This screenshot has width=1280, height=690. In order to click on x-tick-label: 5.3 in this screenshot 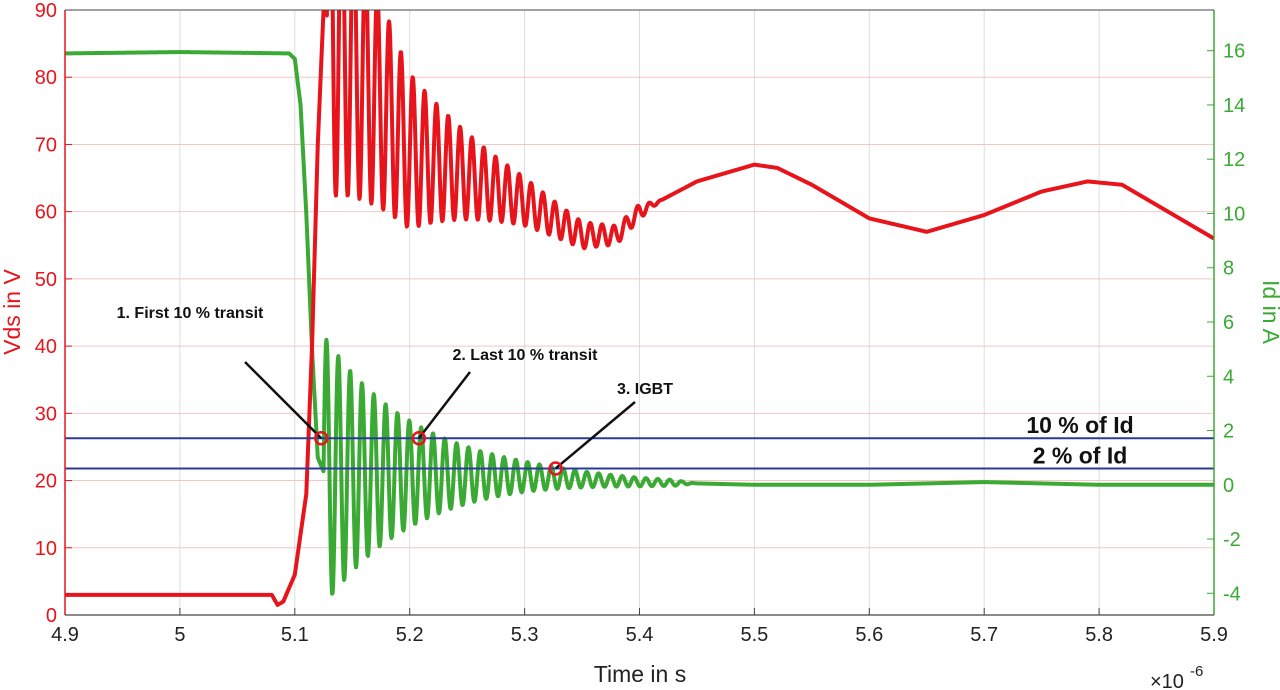, I will do `click(525, 635)`.